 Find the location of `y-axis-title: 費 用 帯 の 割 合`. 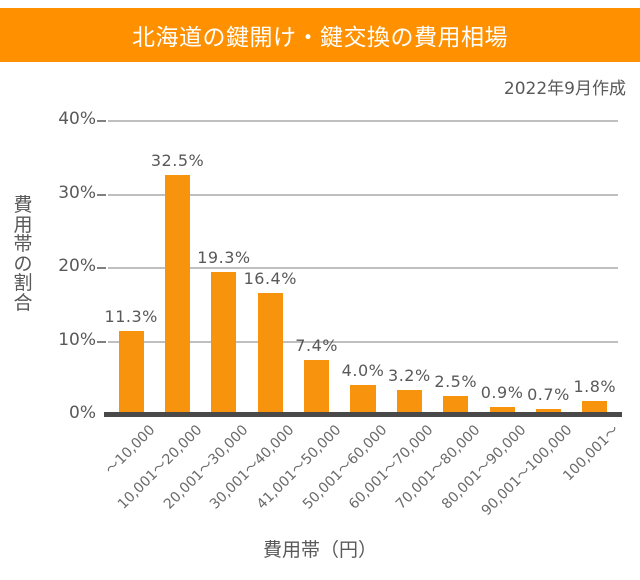

y-axis-title: 費 用 帯 の 割 合 is located at coordinates (23, 254).